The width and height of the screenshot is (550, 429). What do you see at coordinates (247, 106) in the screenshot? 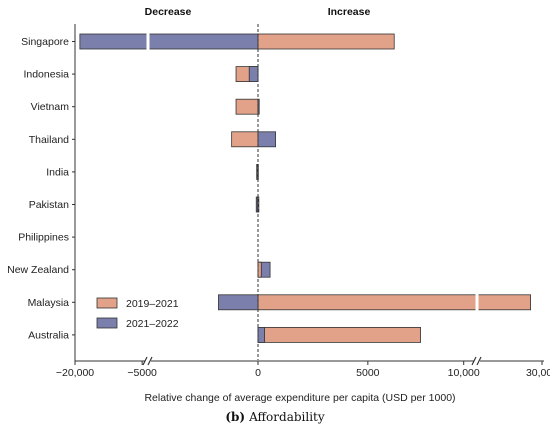
I see `bar-vietnam-2019-2021` at bounding box center [247, 106].